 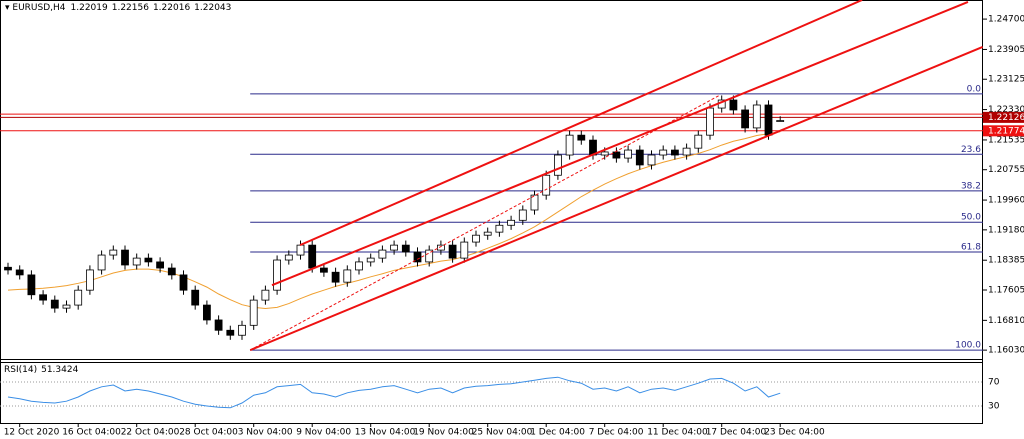 I want to click on rsi-tick-label: 70, so click(x=994, y=383).